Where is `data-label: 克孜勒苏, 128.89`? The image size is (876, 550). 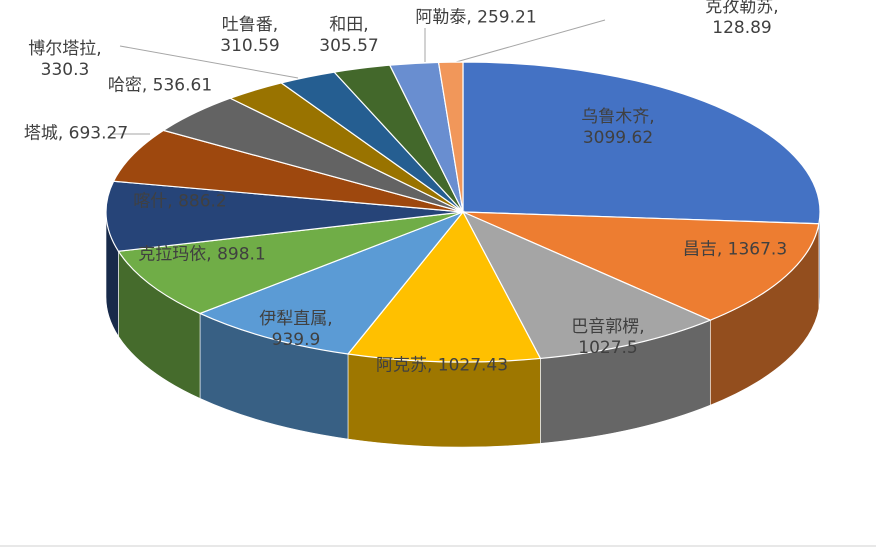
data-label: 克孜勒苏, 128.89 is located at coordinates (742, 19).